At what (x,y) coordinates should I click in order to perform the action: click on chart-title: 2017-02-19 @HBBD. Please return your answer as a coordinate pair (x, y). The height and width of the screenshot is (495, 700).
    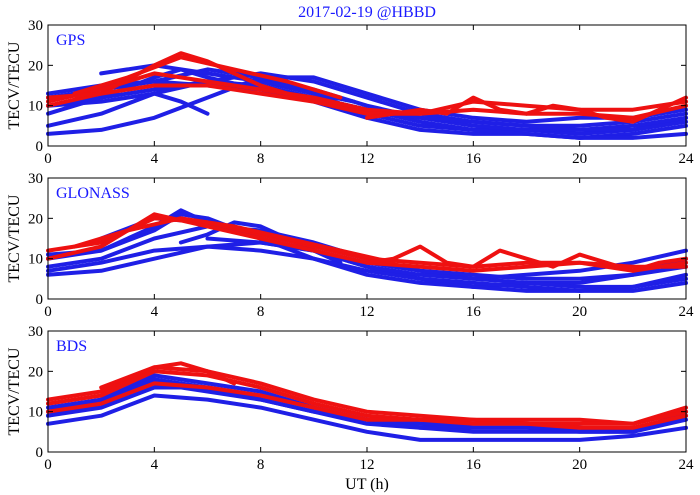
    Looking at the image, I should click on (367, 12).